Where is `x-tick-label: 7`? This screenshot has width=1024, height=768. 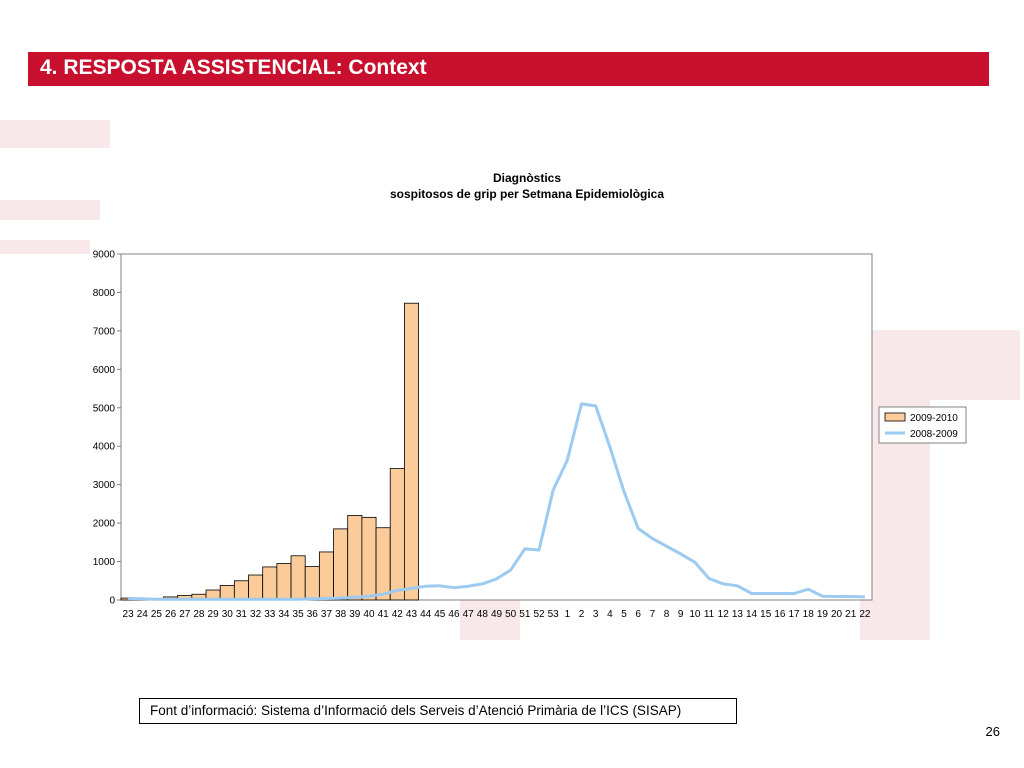 x-tick-label: 7 is located at coordinates (653, 614).